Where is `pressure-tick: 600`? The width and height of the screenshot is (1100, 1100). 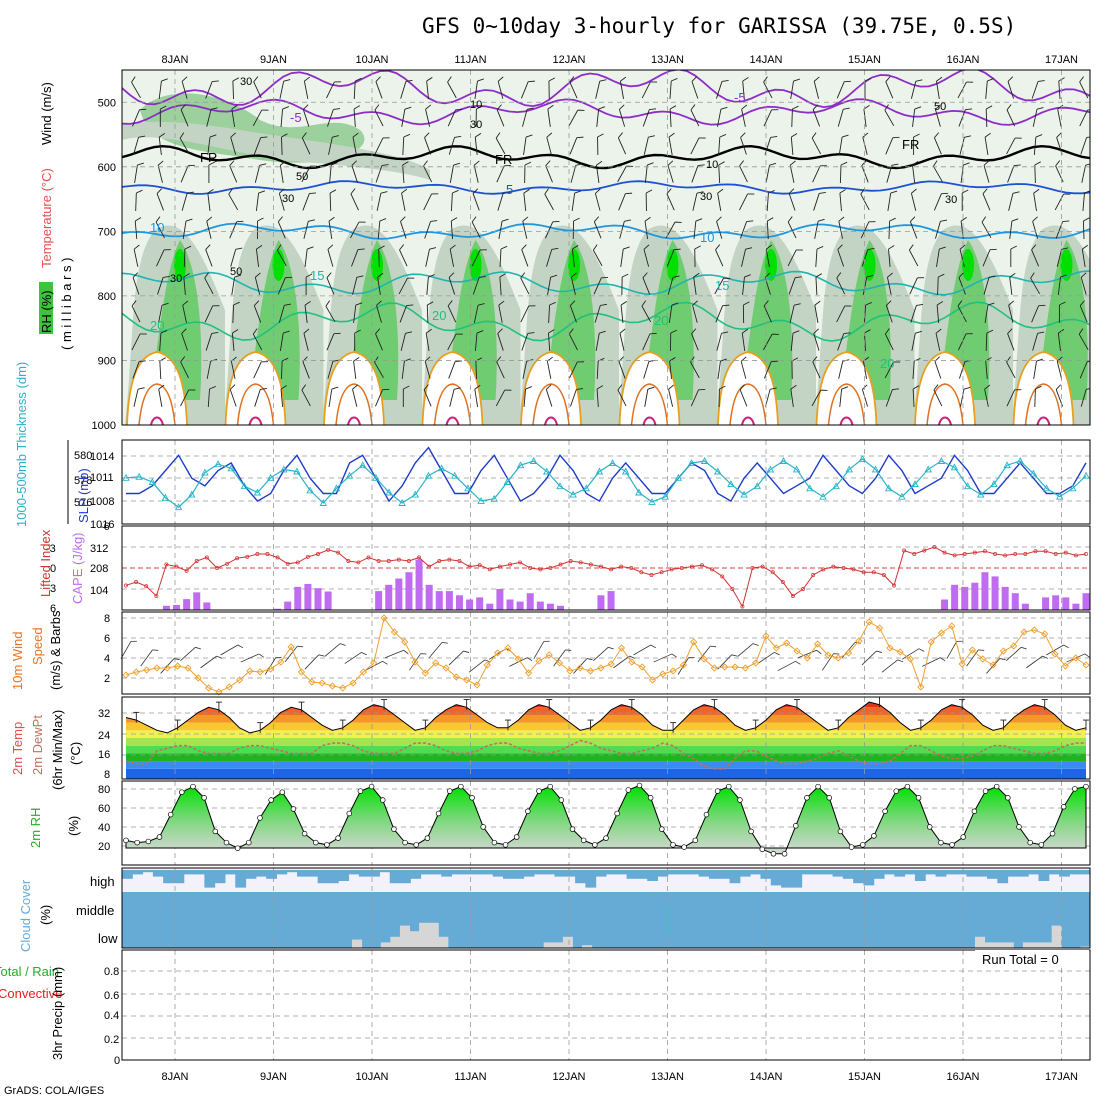 pressure-tick: 600 is located at coordinates (107, 168).